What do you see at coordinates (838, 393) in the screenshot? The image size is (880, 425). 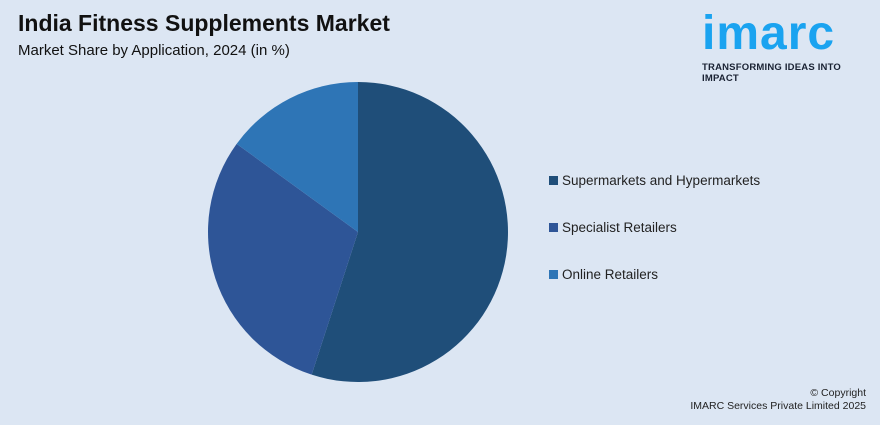 I see `copyright-line: © Copyright` at bounding box center [838, 393].